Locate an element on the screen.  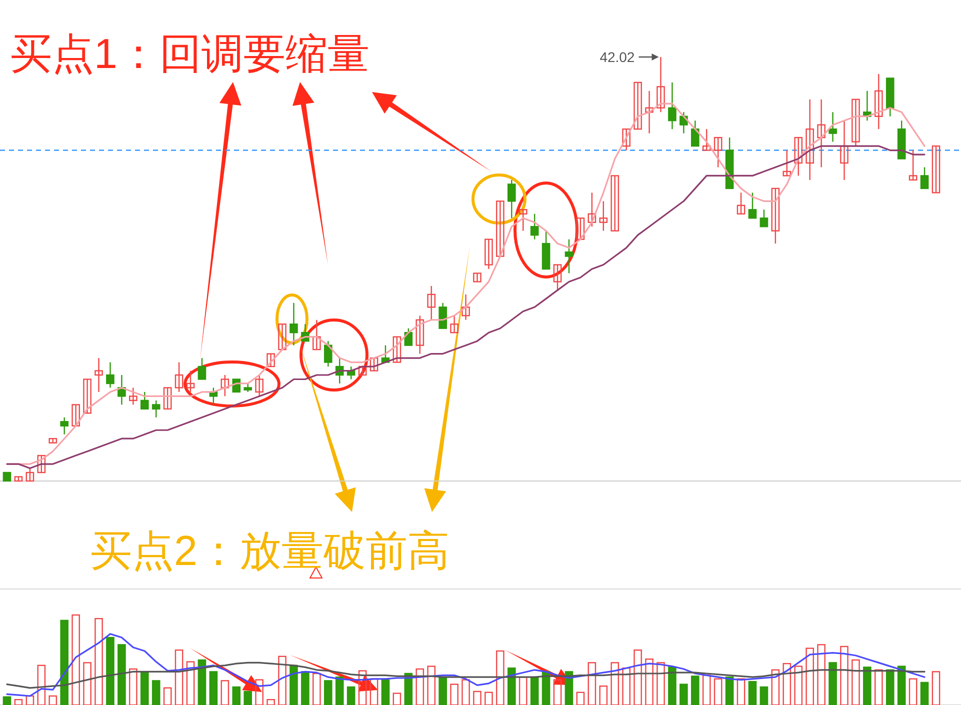
text: 买点2：放量破前高 is located at coordinates (270, 550).